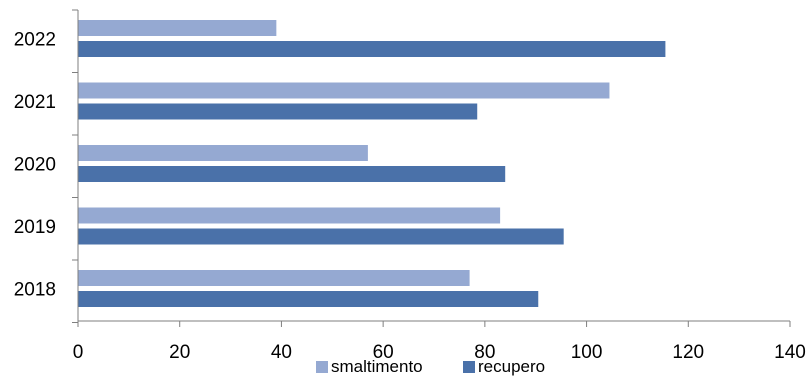 The image size is (811, 385). Describe the element at coordinates (321, 236) in the screenshot. I see `bar-recupero-2019` at that location.